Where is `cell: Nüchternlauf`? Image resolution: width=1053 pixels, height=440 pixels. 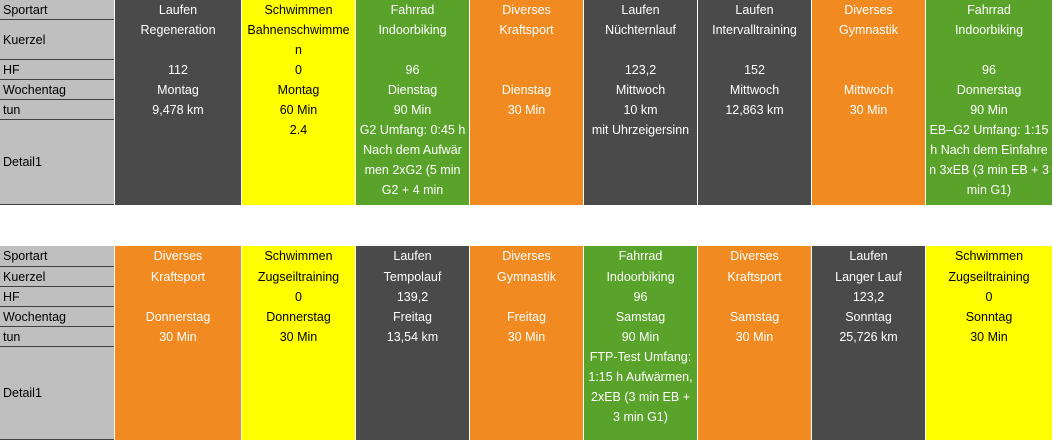 cell: Nüchternlauf is located at coordinates (640, 30).